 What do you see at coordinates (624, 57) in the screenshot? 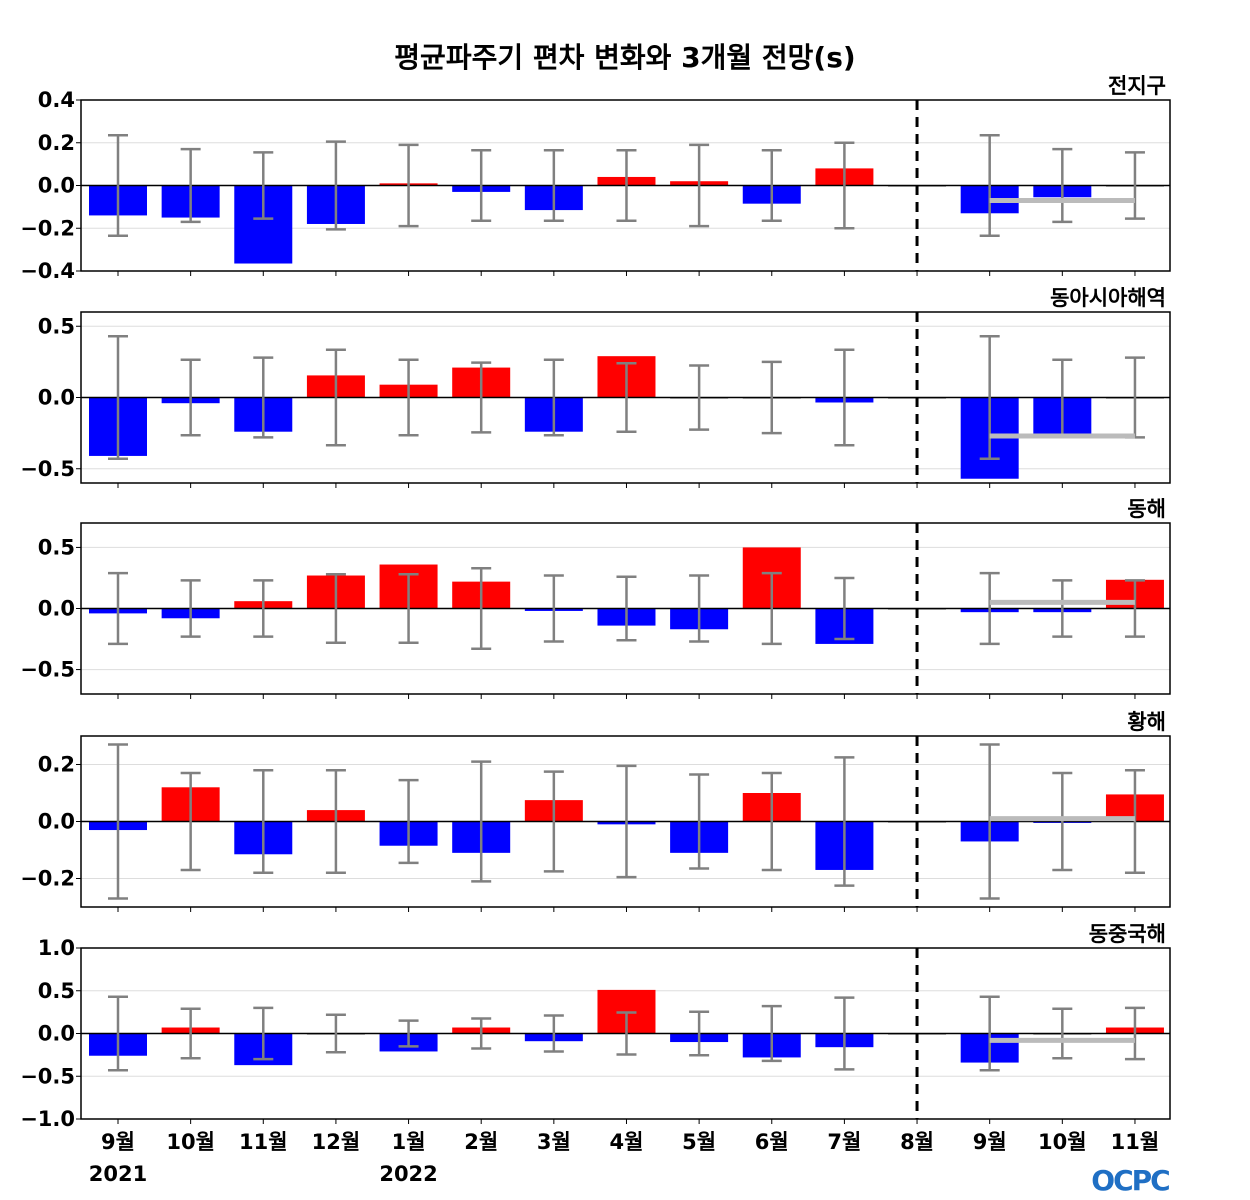
I see `chart-title: 평균파주기 편차 변화와 3개월 전망(s)` at bounding box center [624, 57].